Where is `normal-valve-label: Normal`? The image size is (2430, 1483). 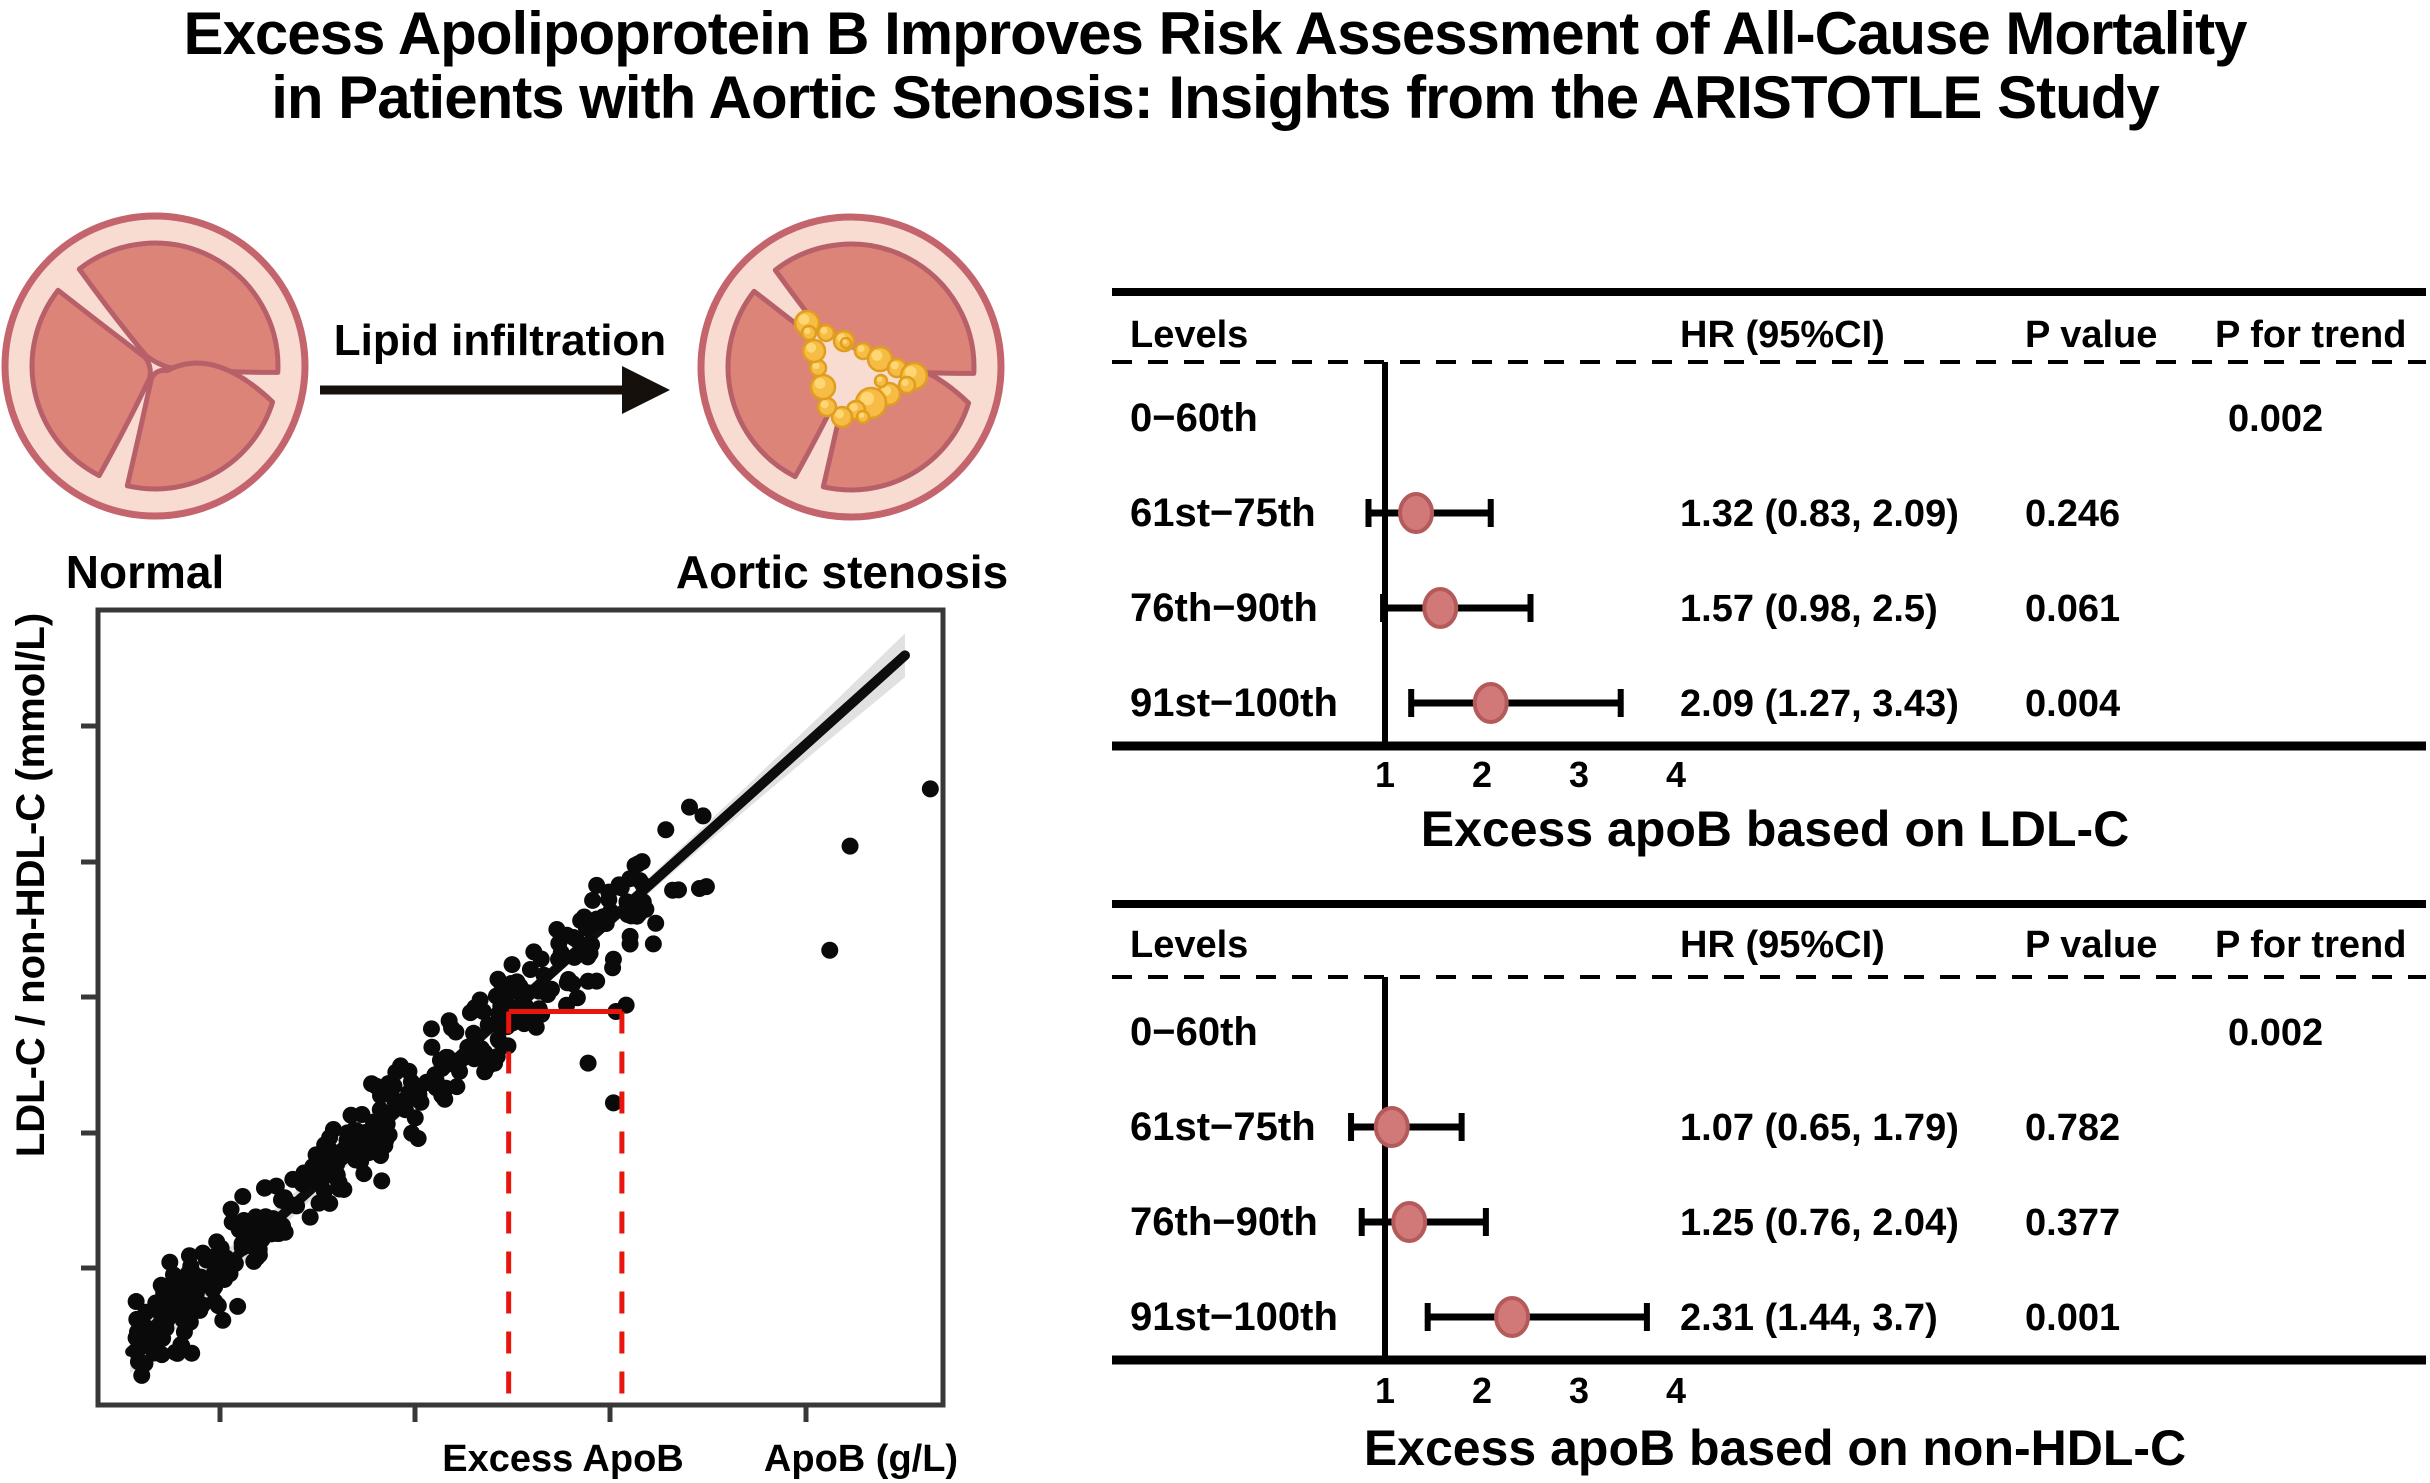 normal-valve-label: Normal is located at coordinates (145, 572).